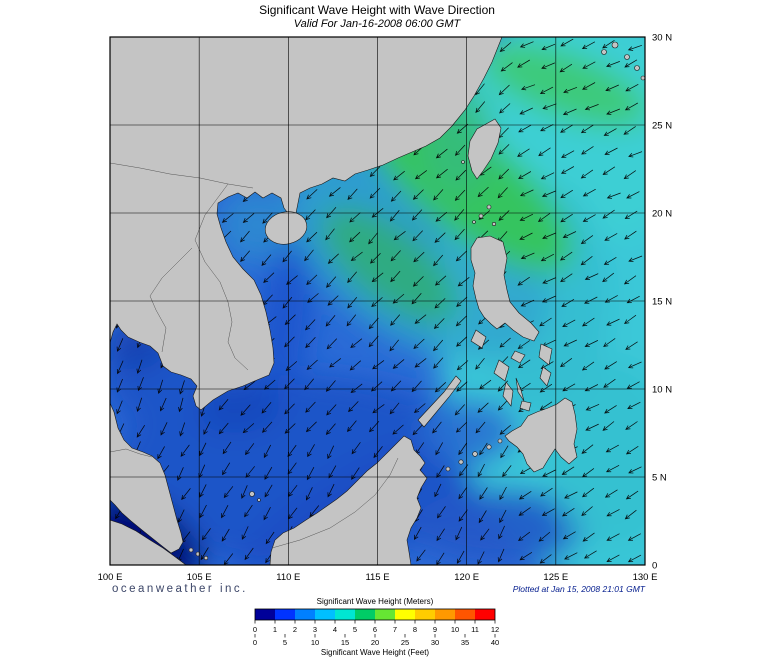 This screenshot has height=665, width=775. I want to click on lon-label: 130 E, so click(645, 577).